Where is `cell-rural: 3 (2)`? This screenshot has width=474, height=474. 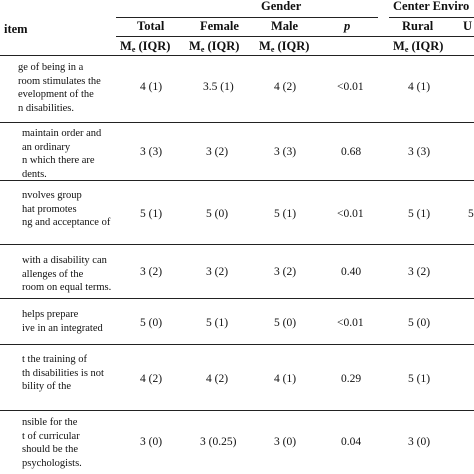
cell-rural: 3 (2) is located at coordinates (419, 272).